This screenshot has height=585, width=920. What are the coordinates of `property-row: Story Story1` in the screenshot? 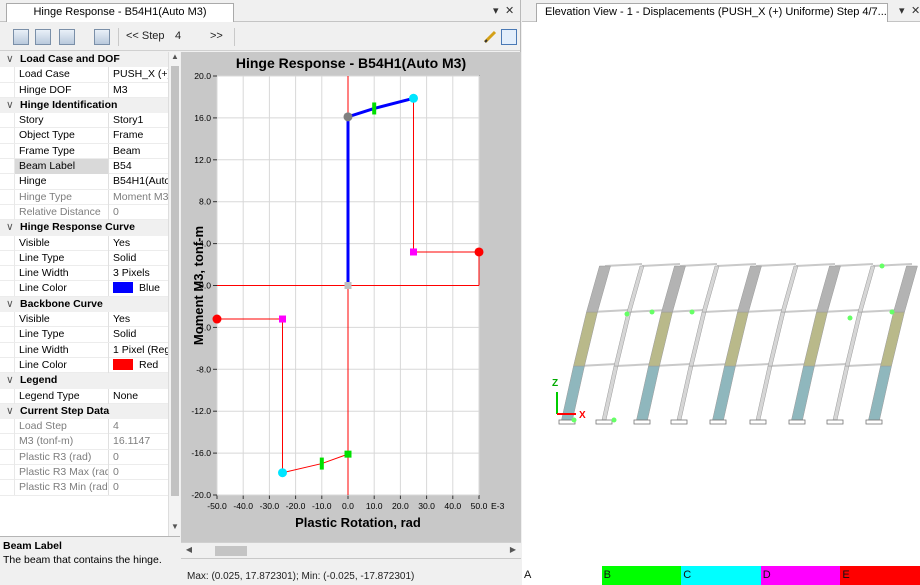 It's located at (89, 121).